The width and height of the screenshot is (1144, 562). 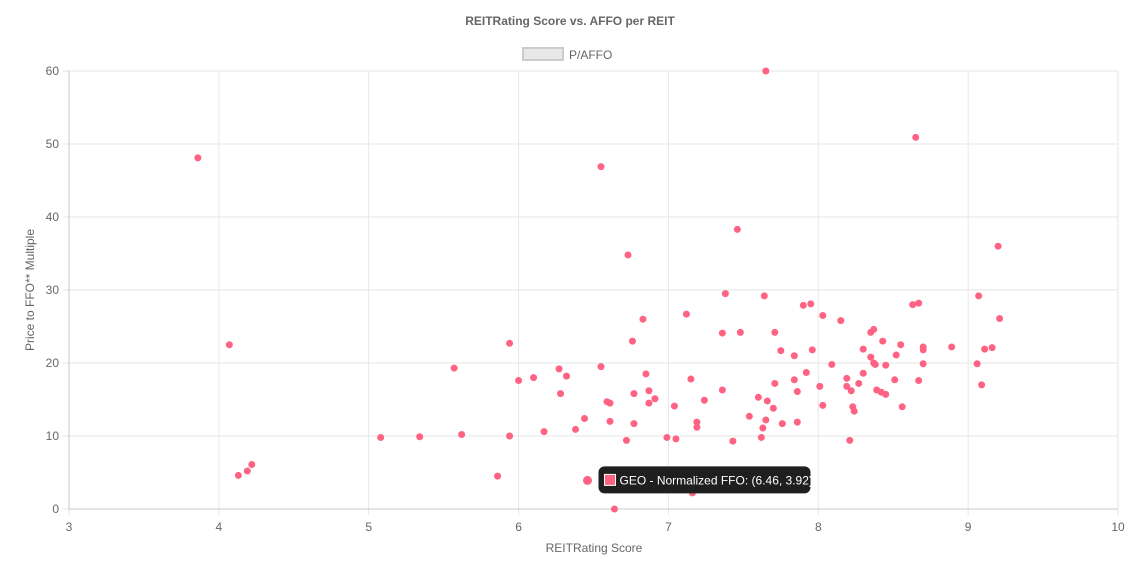 What do you see at coordinates (543, 54) in the screenshot?
I see `legend-swatch` at bounding box center [543, 54].